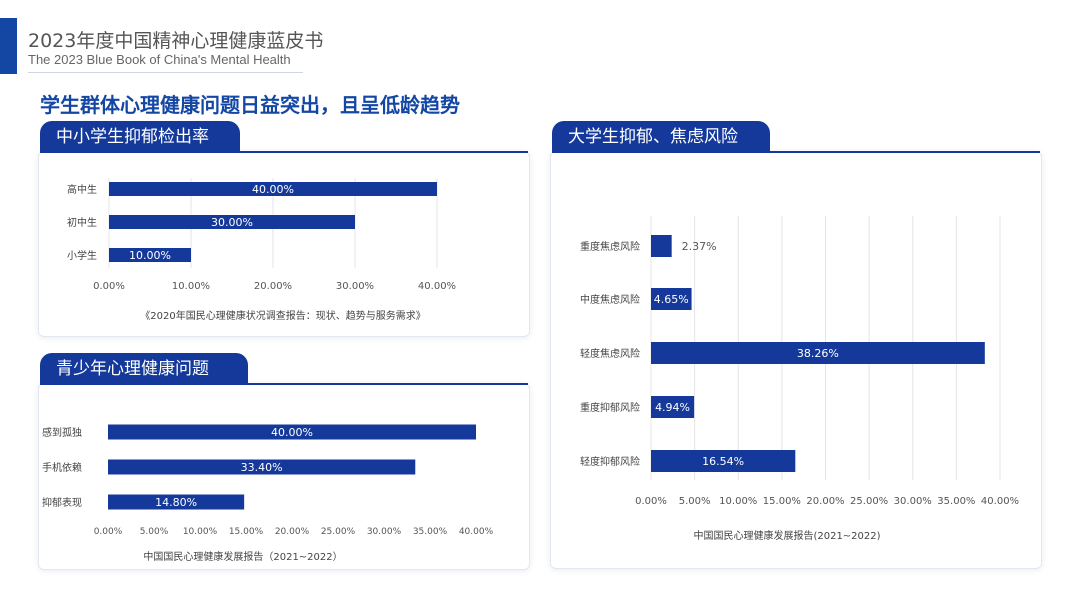 This screenshot has height=608, width=1080. Describe the element at coordinates (610, 246) in the screenshot. I see `category-label: 重度焦虑风险` at that location.